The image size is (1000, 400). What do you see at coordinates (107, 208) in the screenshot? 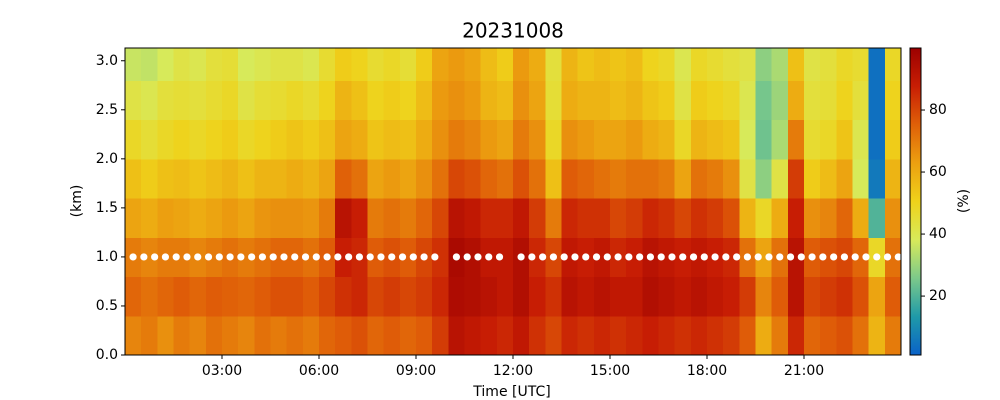
I see `y-tick-label: 1.5` at bounding box center [107, 208].